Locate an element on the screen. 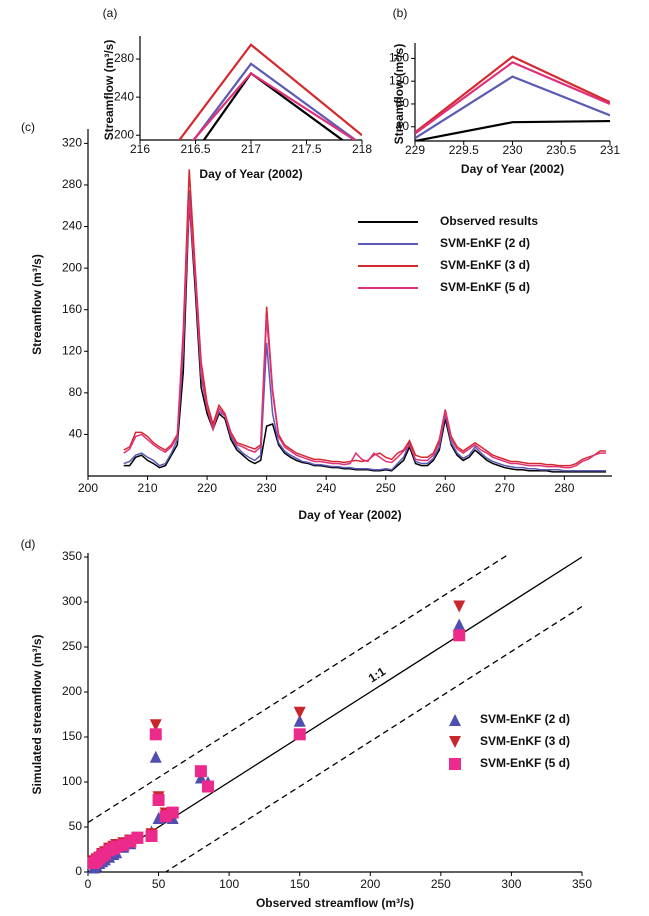  x-tick-label: 240 is located at coordinates (326, 488).